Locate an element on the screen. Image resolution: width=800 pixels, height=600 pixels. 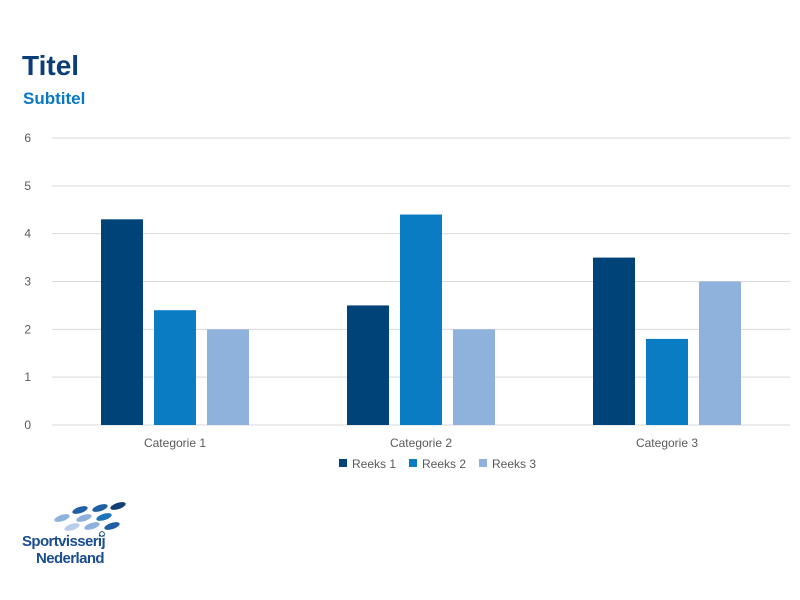
sportvisserij-logo: Sportvisserij Nederland is located at coordinates (78, 536).